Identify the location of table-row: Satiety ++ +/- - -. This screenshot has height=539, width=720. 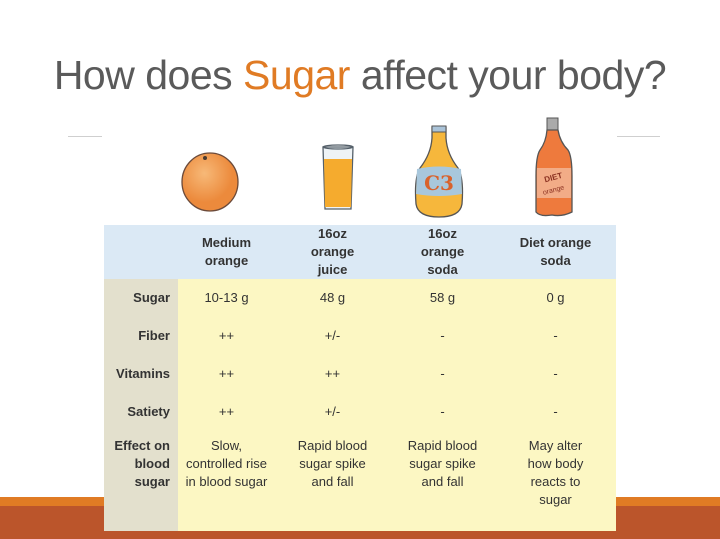
(360, 412).